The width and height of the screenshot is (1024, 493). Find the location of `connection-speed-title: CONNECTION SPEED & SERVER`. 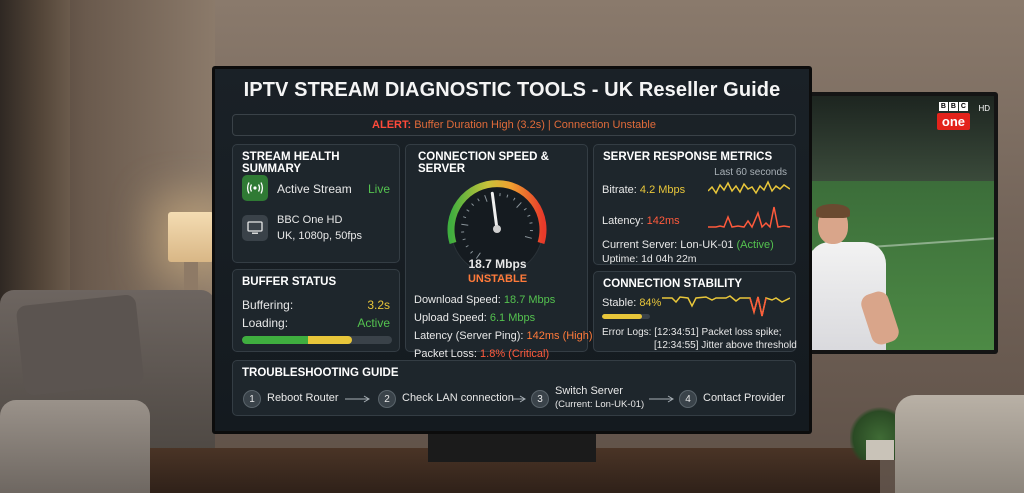

connection-speed-title: CONNECTION SPEED & SERVER is located at coordinates (483, 163).